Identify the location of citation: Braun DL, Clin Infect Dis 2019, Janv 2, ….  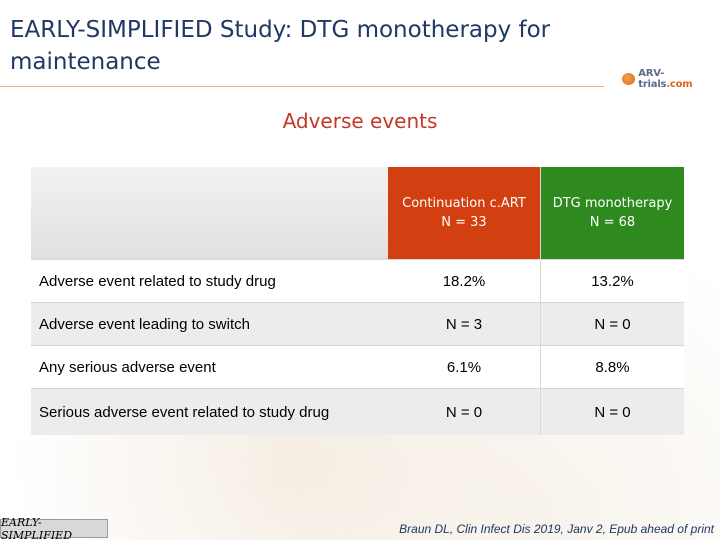
(556, 529).